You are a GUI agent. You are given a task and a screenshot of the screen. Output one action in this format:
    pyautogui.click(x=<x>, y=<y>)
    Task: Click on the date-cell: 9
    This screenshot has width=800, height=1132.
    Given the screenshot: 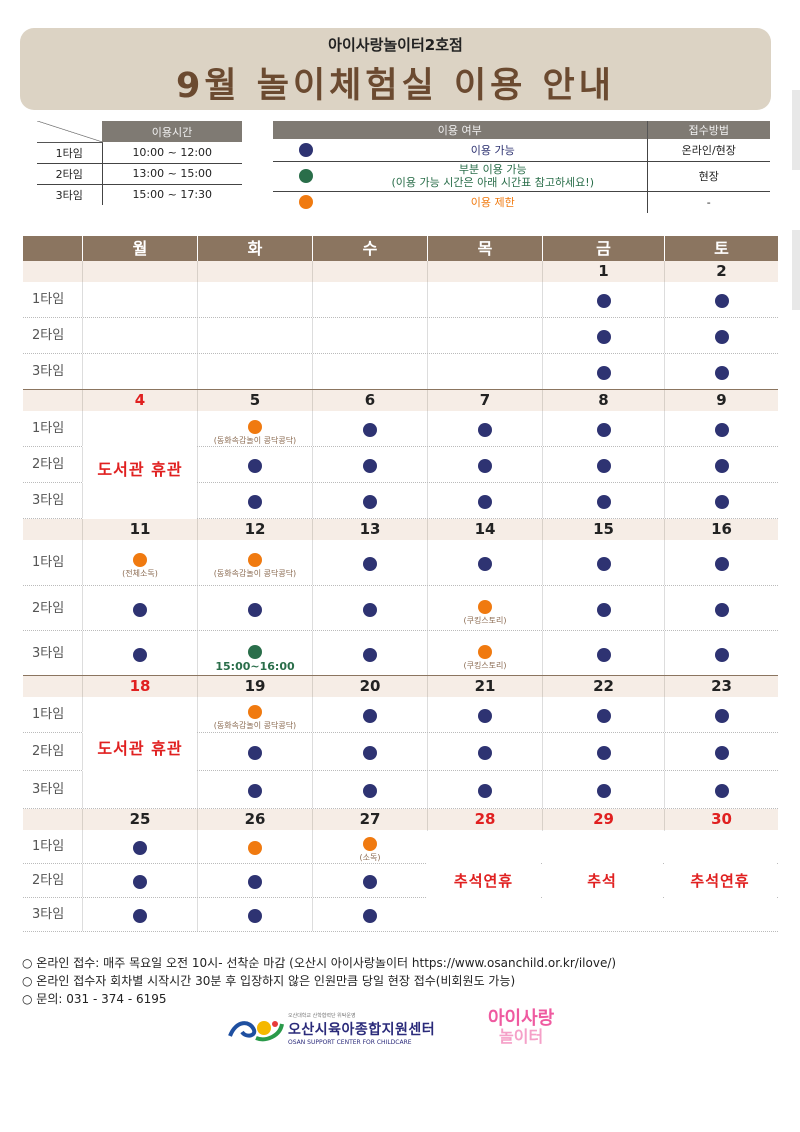 What is the action you would take?
    pyautogui.click(x=721, y=400)
    